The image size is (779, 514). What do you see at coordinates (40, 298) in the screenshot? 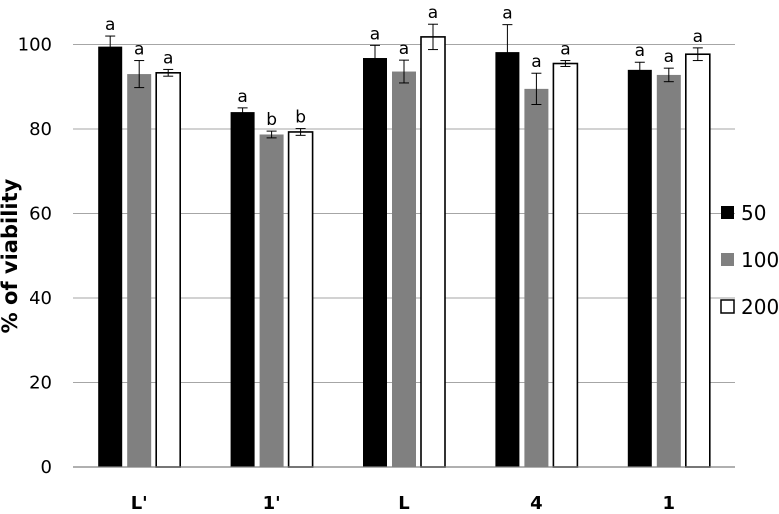
I see `y-tick-label: 40` at bounding box center [40, 298].